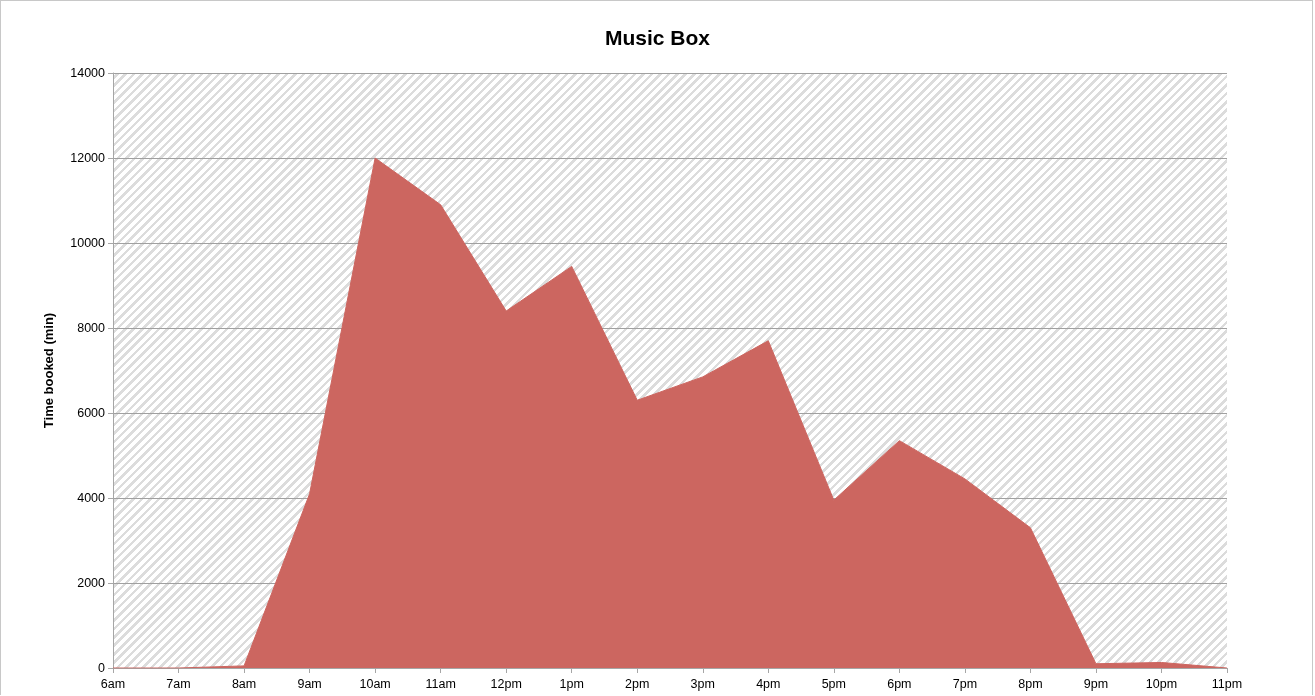 The image size is (1315, 696). I want to click on chart-title: Music Box, so click(657, 37).